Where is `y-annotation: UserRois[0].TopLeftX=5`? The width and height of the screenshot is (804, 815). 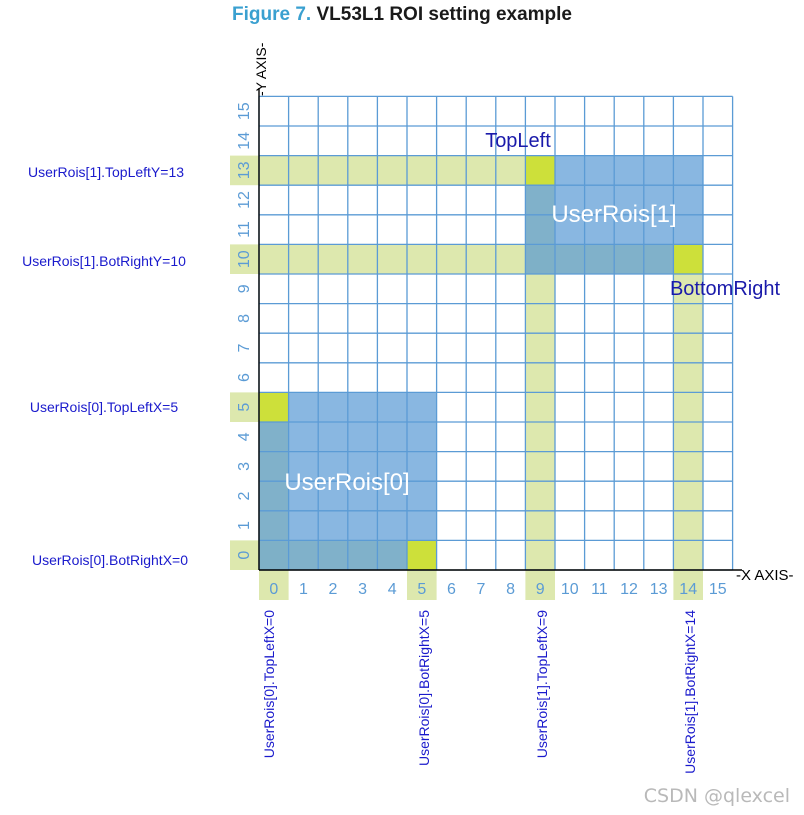
y-annotation: UserRois[0].TopLeftX=5 is located at coordinates (104, 407).